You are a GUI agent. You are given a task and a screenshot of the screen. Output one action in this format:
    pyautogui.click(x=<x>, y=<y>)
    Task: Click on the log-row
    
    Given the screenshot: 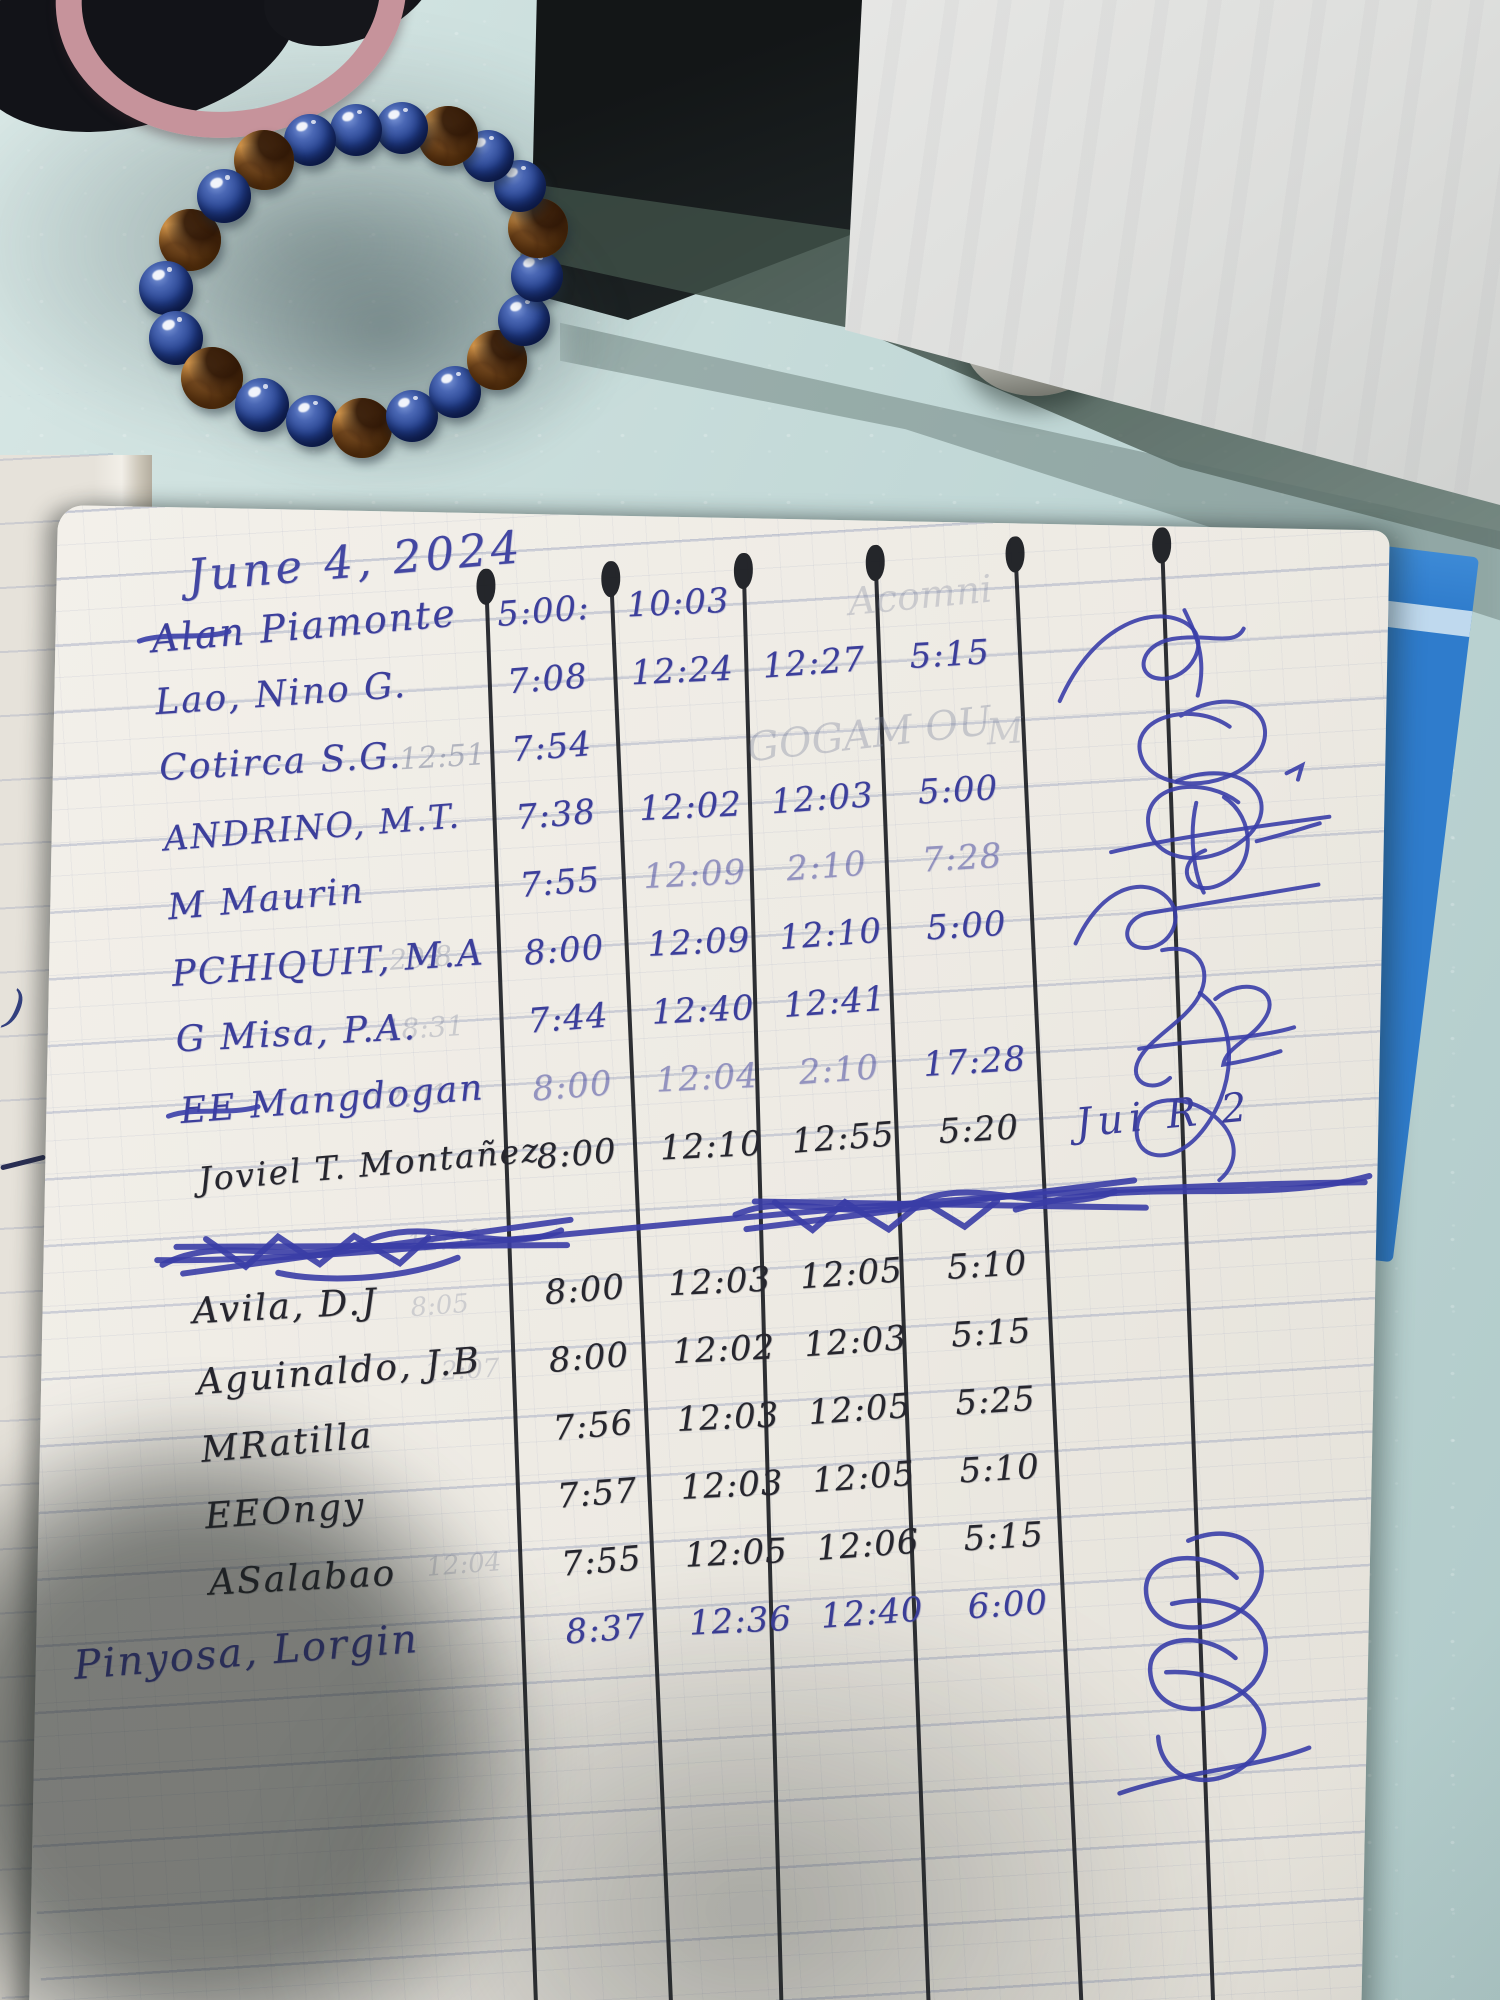 What is the action you would take?
    pyautogui.click(x=732, y=1216)
    